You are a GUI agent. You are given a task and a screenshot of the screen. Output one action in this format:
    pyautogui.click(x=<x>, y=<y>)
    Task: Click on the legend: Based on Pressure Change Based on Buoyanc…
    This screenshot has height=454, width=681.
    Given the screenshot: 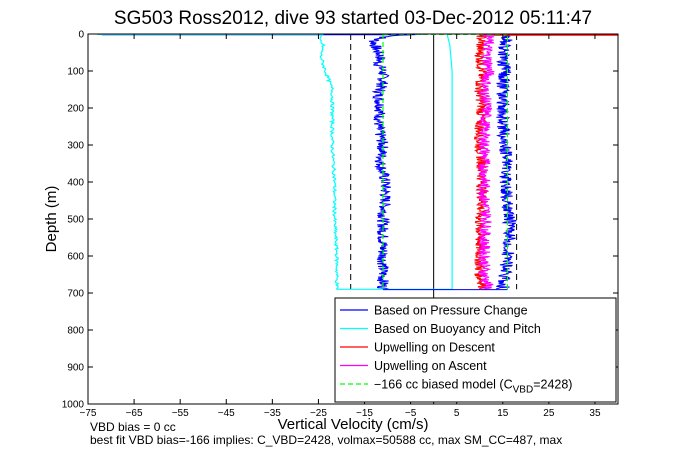 What is the action you would take?
    pyautogui.click(x=475, y=350)
    